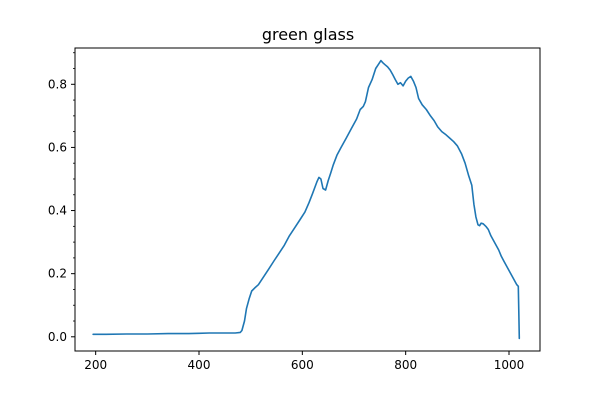 The width and height of the screenshot is (600, 400). What do you see at coordinates (509, 365) in the screenshot?
I see `x-tick-label: 1000` at bounding box center [509, 365].